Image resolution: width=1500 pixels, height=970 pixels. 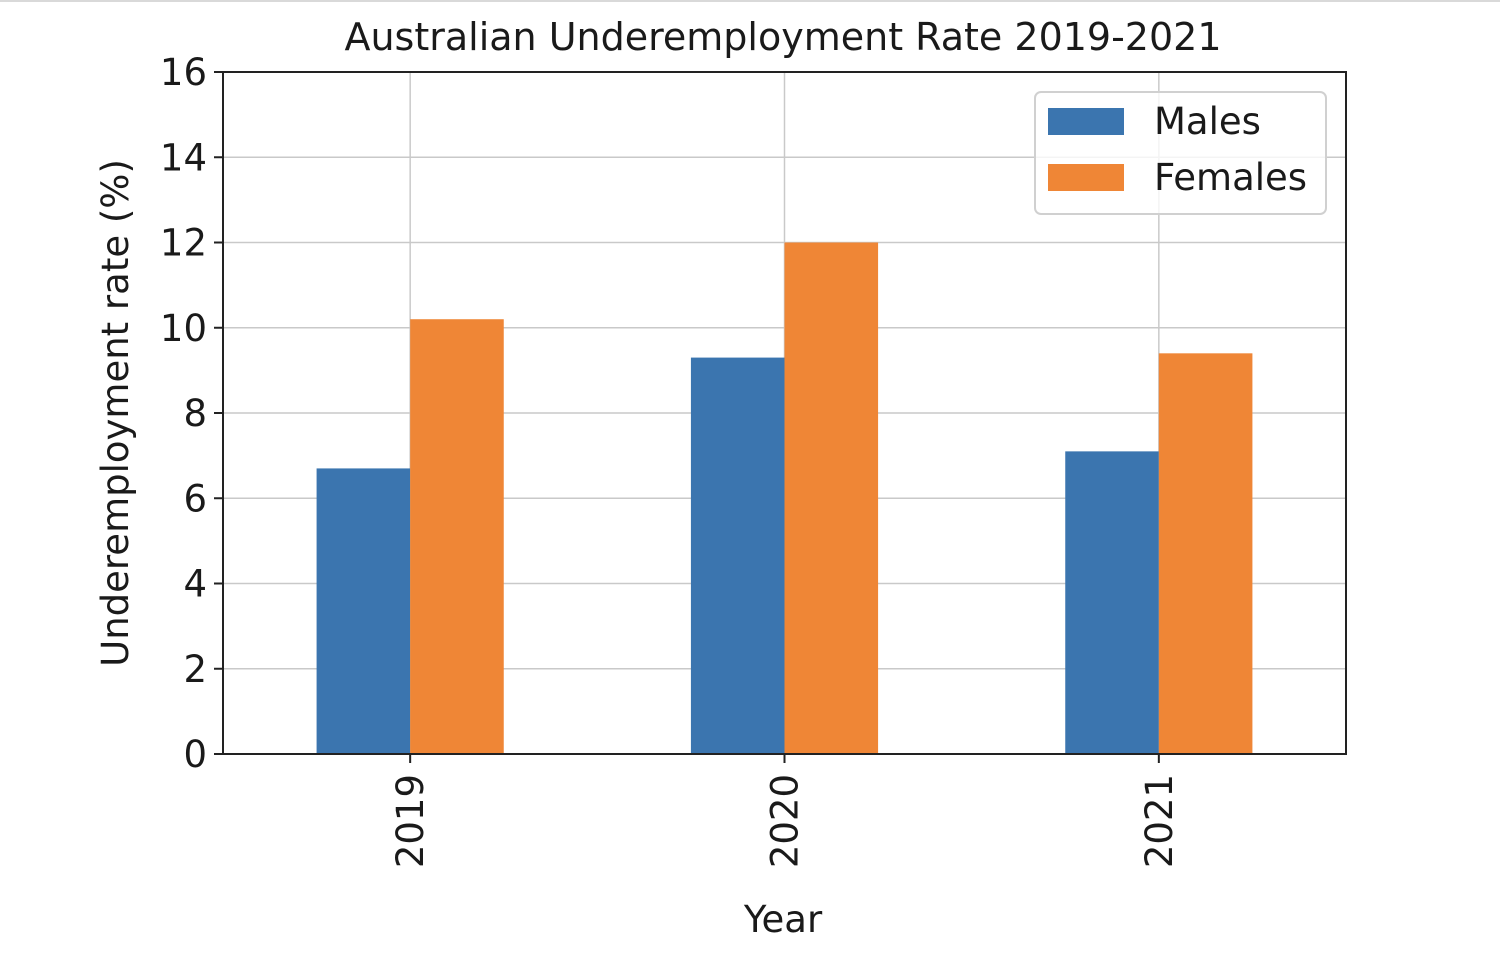 What do you see at coordinates (1207, 121) in the screenshot?
I see `legend-label-males: Males` at bounding box center [1207, 121].